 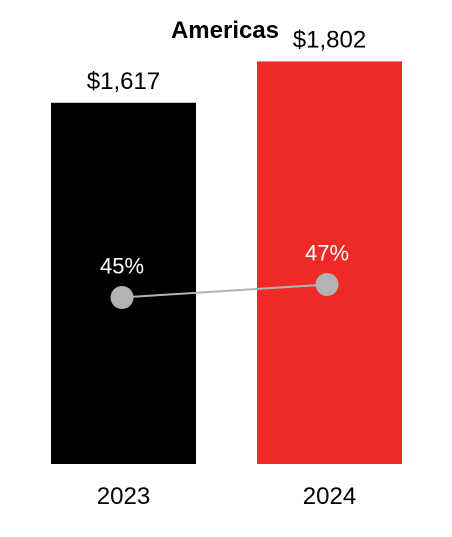 What do you see at coordinates (224, 291) in the screenshot?
I see `pct-series-line` at bounding box center [224, 291].